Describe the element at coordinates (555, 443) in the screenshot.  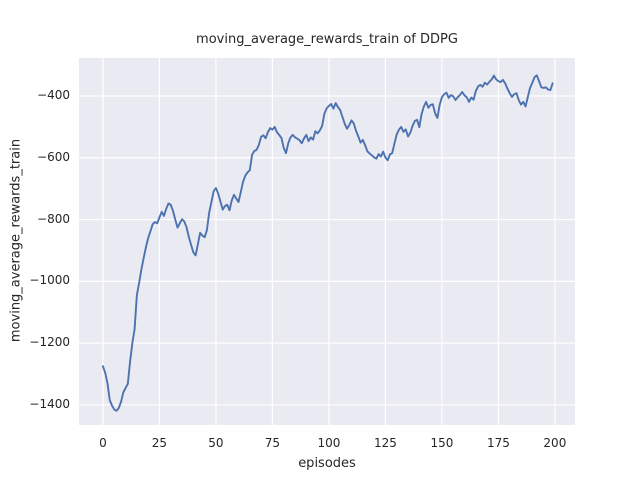
I see `x-tick-label: 200` at that location.